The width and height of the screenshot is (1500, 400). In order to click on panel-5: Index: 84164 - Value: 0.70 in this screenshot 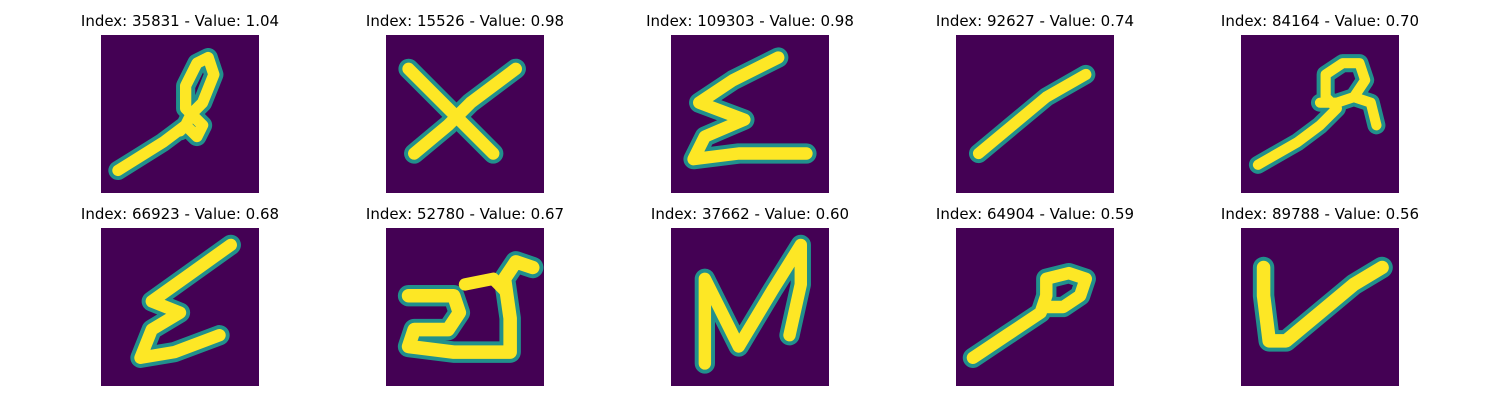, I will do `click(1320, 104)`.